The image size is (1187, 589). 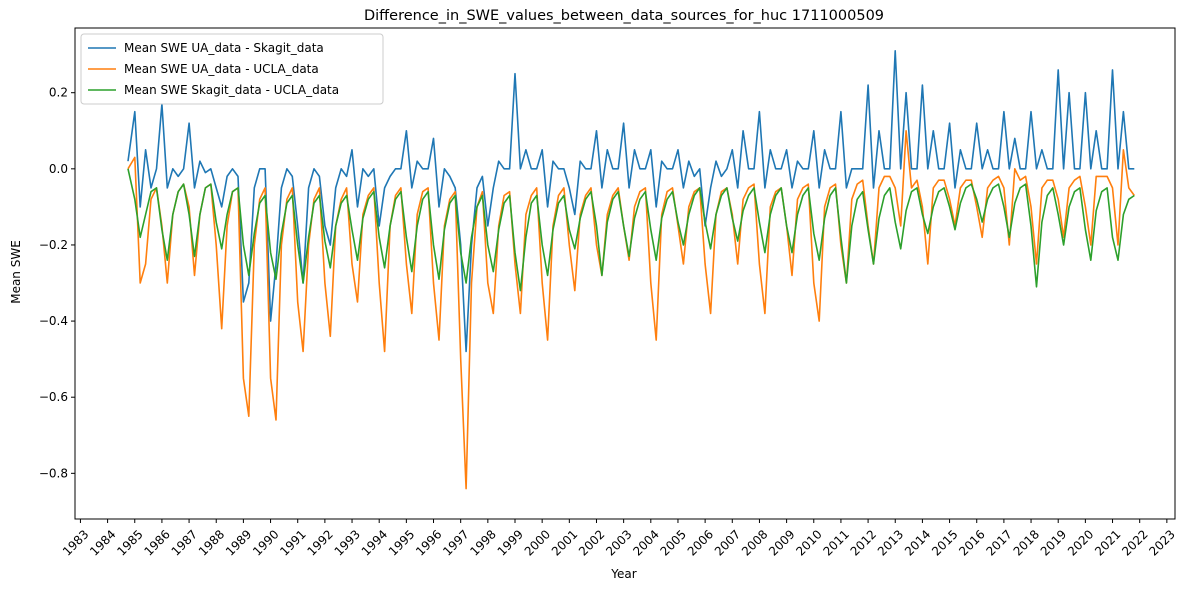 I want to click on legend-box, so click(x=232, y=69).